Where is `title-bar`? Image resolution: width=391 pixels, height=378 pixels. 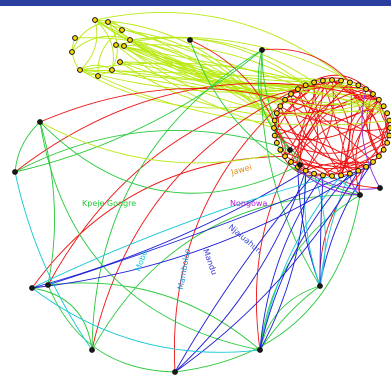
title-bar is located at coordinates (195, 3).